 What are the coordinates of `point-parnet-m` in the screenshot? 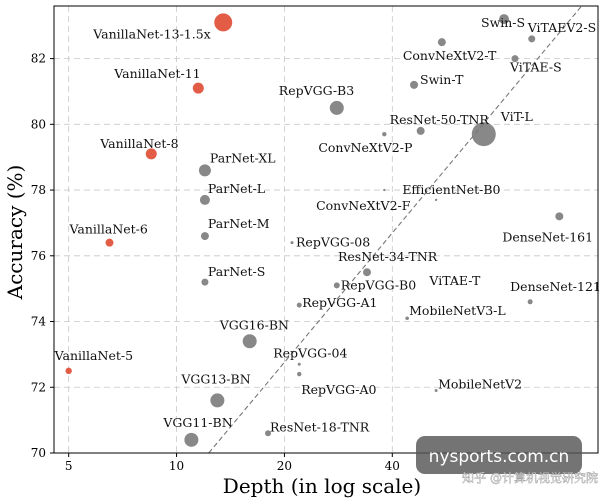 It's located at (204, 236).